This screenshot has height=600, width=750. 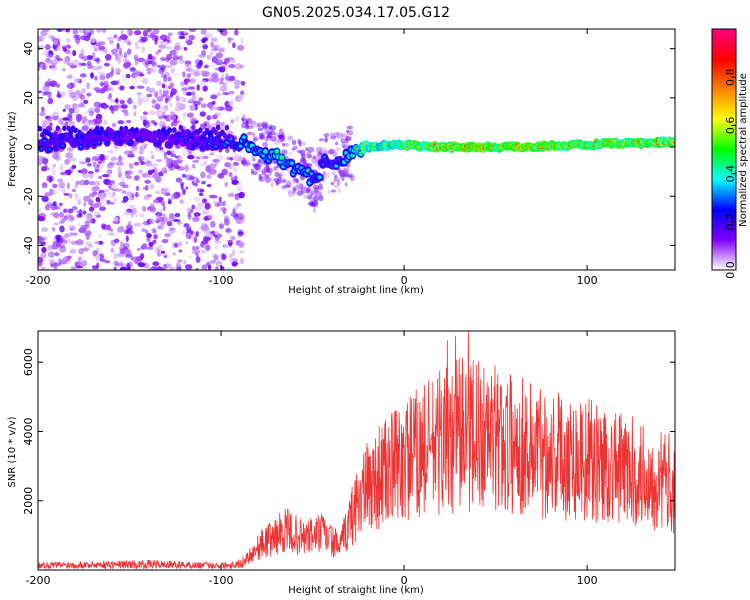 I want to click on heatmap-x-axis-label: Height of straight line (km), so click(x=356, y=290).